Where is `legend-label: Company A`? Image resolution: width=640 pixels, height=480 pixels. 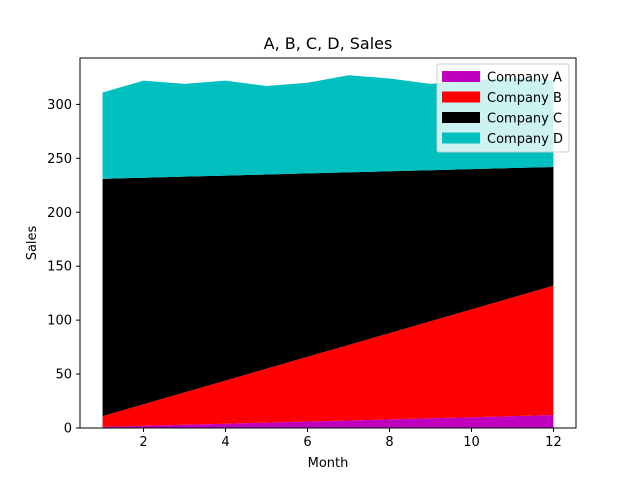 legend-label: Company A is located at coordinates (524, 78).